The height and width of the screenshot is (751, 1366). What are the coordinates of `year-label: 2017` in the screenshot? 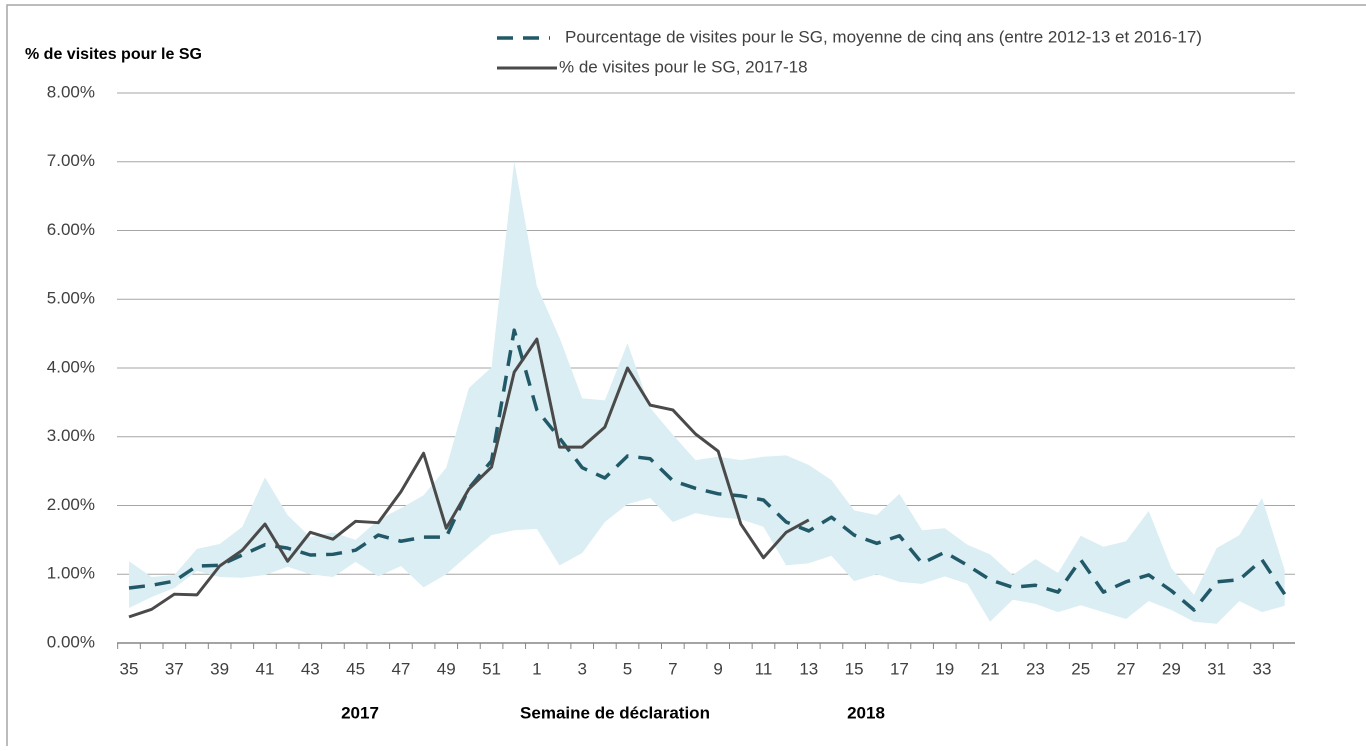 It's located at (360, 712).